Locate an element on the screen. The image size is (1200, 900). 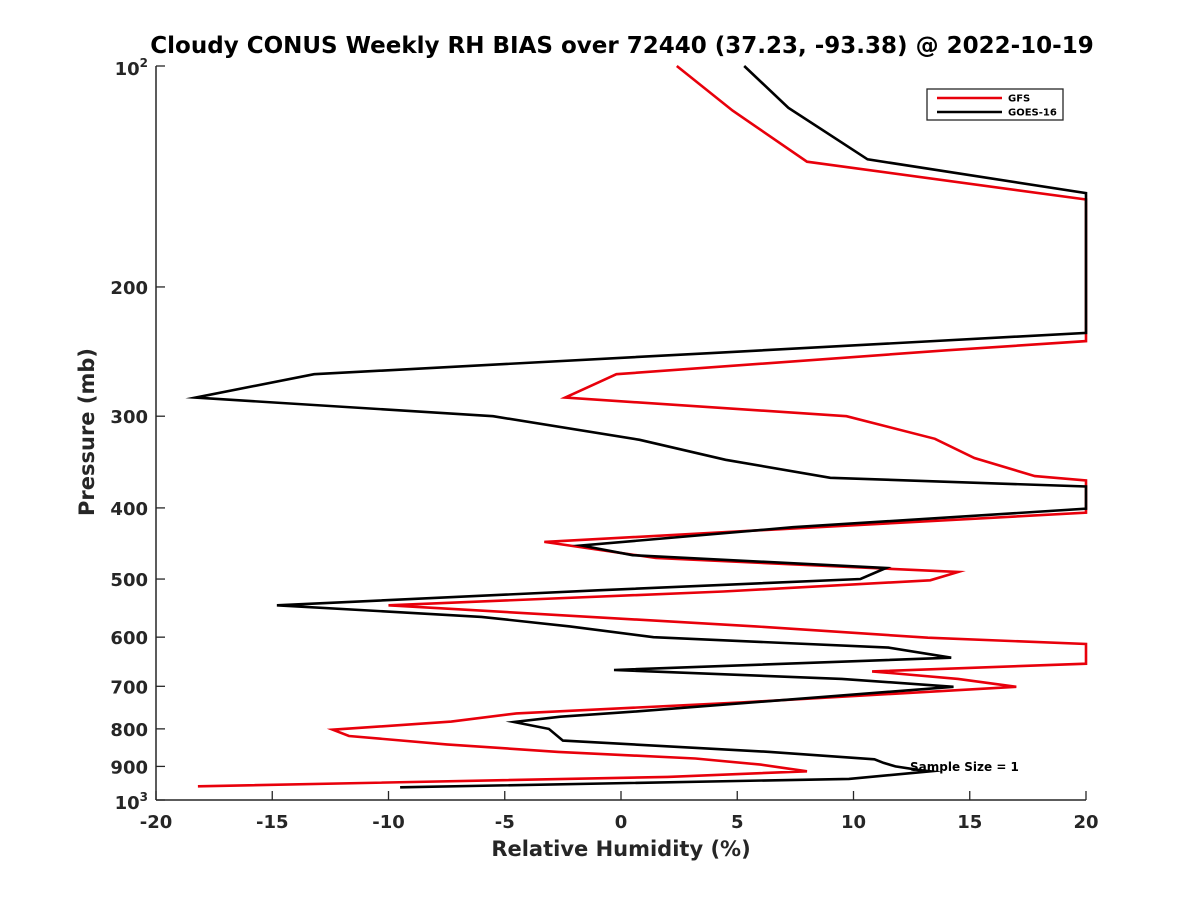
x-tick-label: 20 is located at coordinates (1085, 822).